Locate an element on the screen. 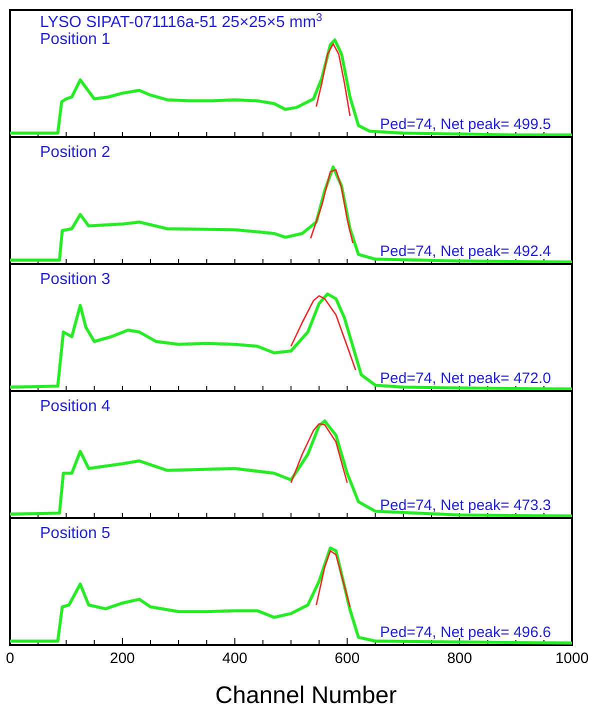  x-tick-label: 600 is located at coordinates (347, 658).